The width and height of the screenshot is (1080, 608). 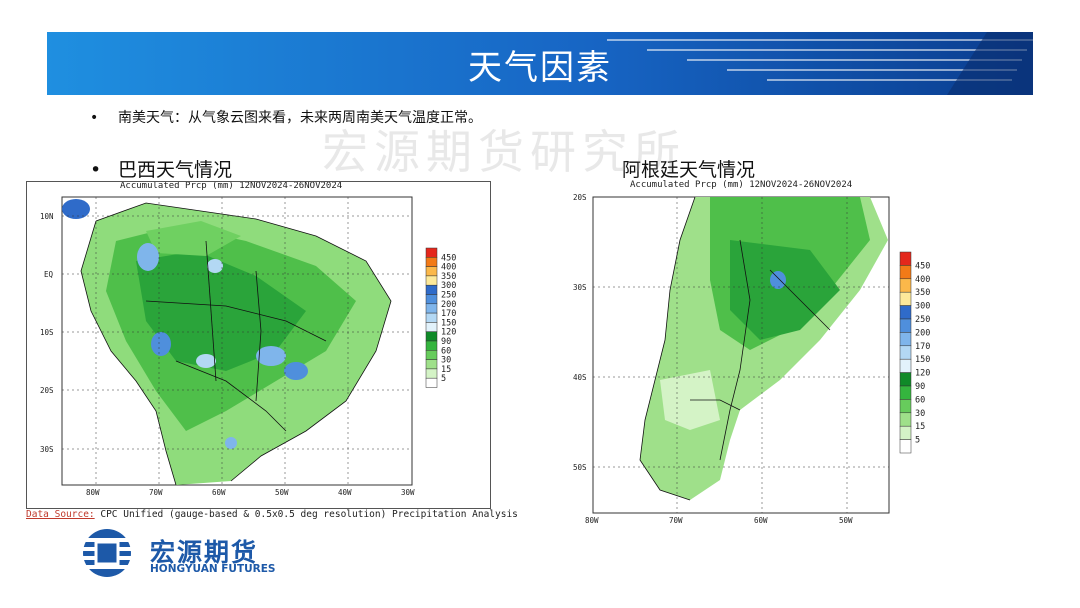 I want to click on brazil-xtick-3: 50W, so click(x=282, y=492).